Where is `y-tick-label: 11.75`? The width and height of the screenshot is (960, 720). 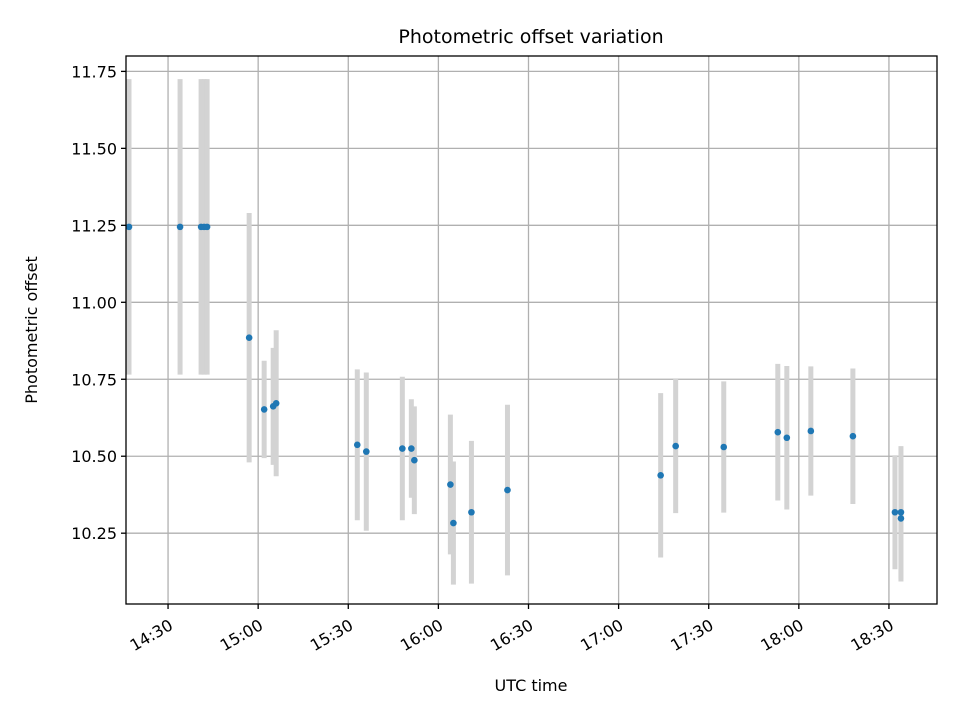 y-tick-label: 11.75 is located at coordinates (94, 71).